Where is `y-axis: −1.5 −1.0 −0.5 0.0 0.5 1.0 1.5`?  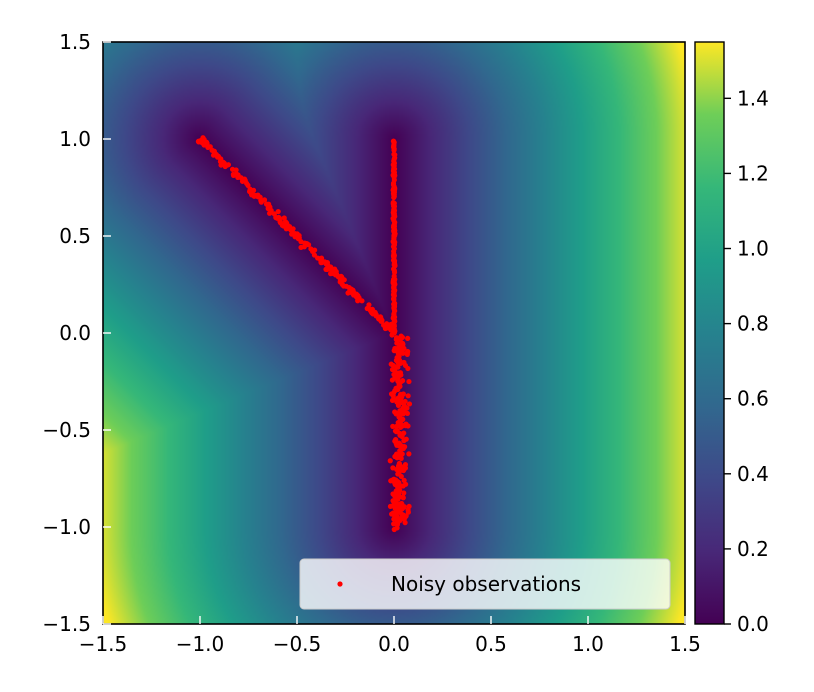
y-axis: −1.5 −1.0 −0.5 0.0 0.5 1.0 1.5 is located at coordinates (76, 333).